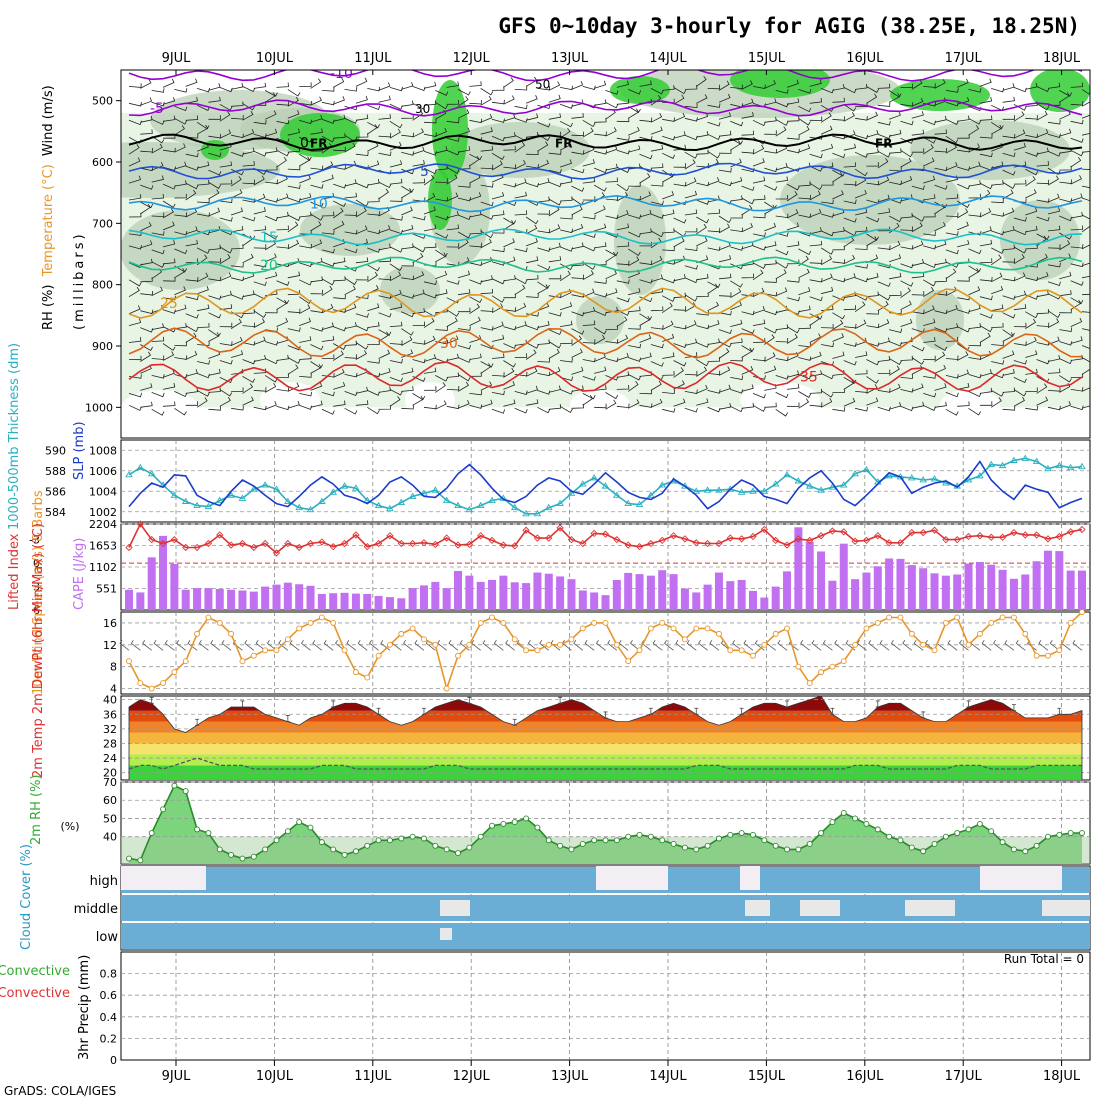 Image resolution: width=1100 pixels, height=1100 pixels. Describe the element at coordinates (275, 58) in the screenshot. I see `top-day-label: 10JUL` at that location.